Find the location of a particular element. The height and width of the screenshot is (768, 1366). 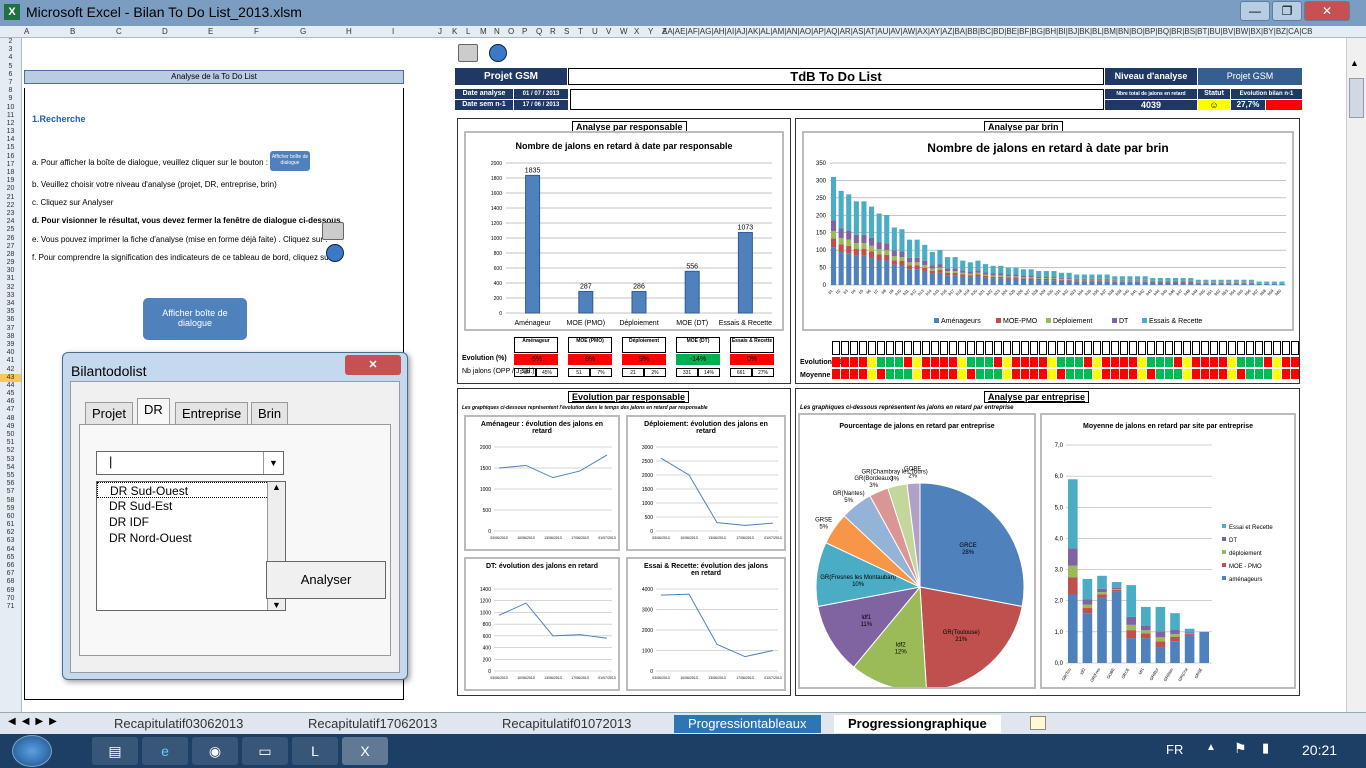

row-49: 49 is located at coordinates (10, 426).